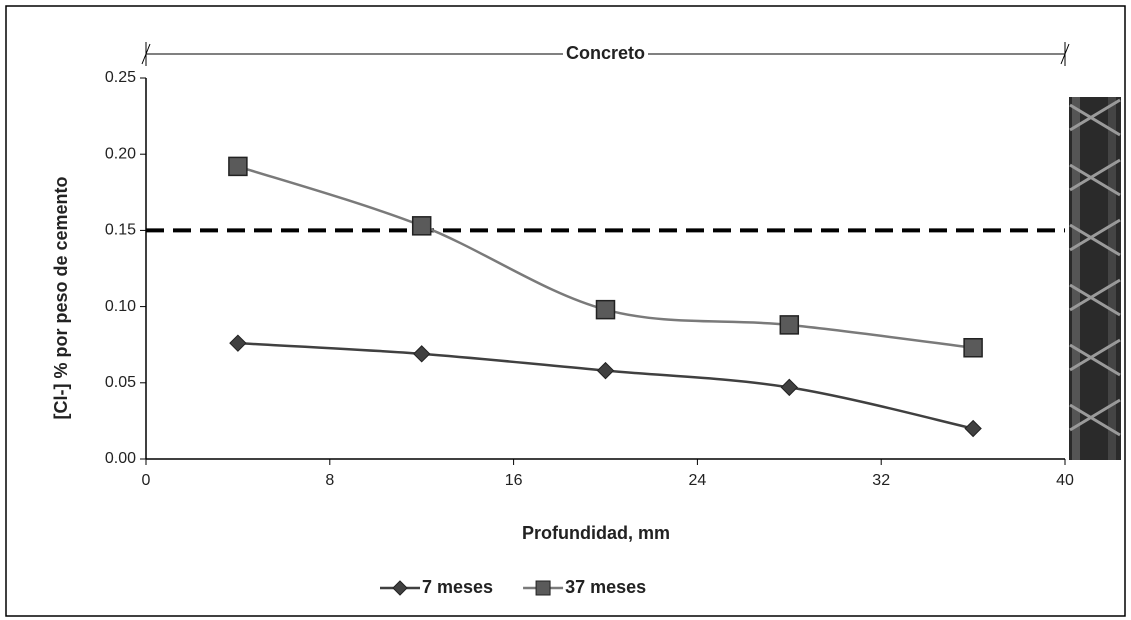  Describe the element at coordinates (605, 587) in the screenshot. I see `legend-label: 37 meses` at that location.